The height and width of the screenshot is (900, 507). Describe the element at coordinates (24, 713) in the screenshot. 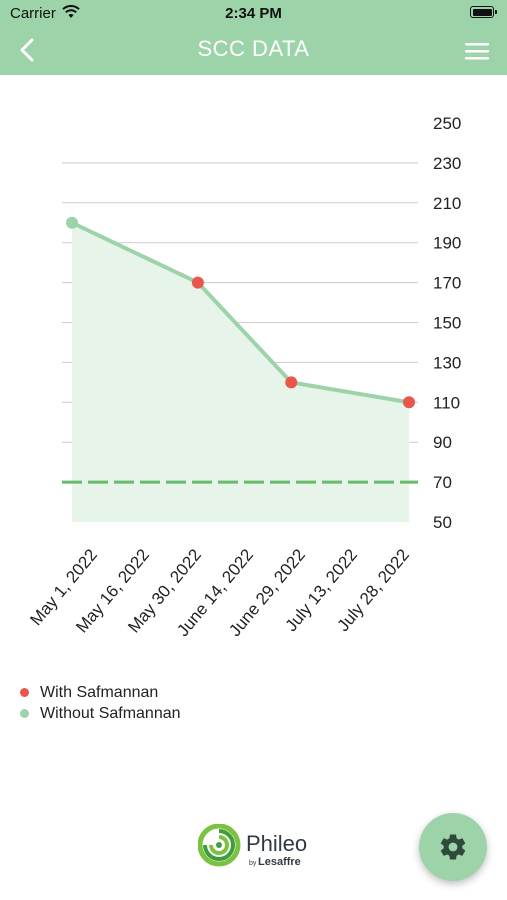

I see `legend-dot-green` at that location.